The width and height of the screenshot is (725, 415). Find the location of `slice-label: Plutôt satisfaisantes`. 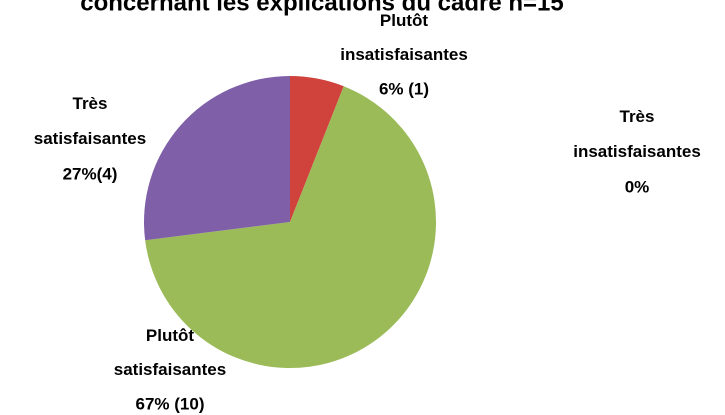

slice-label: Plutôt satisfaisantes is located at coordinates (170, 352).